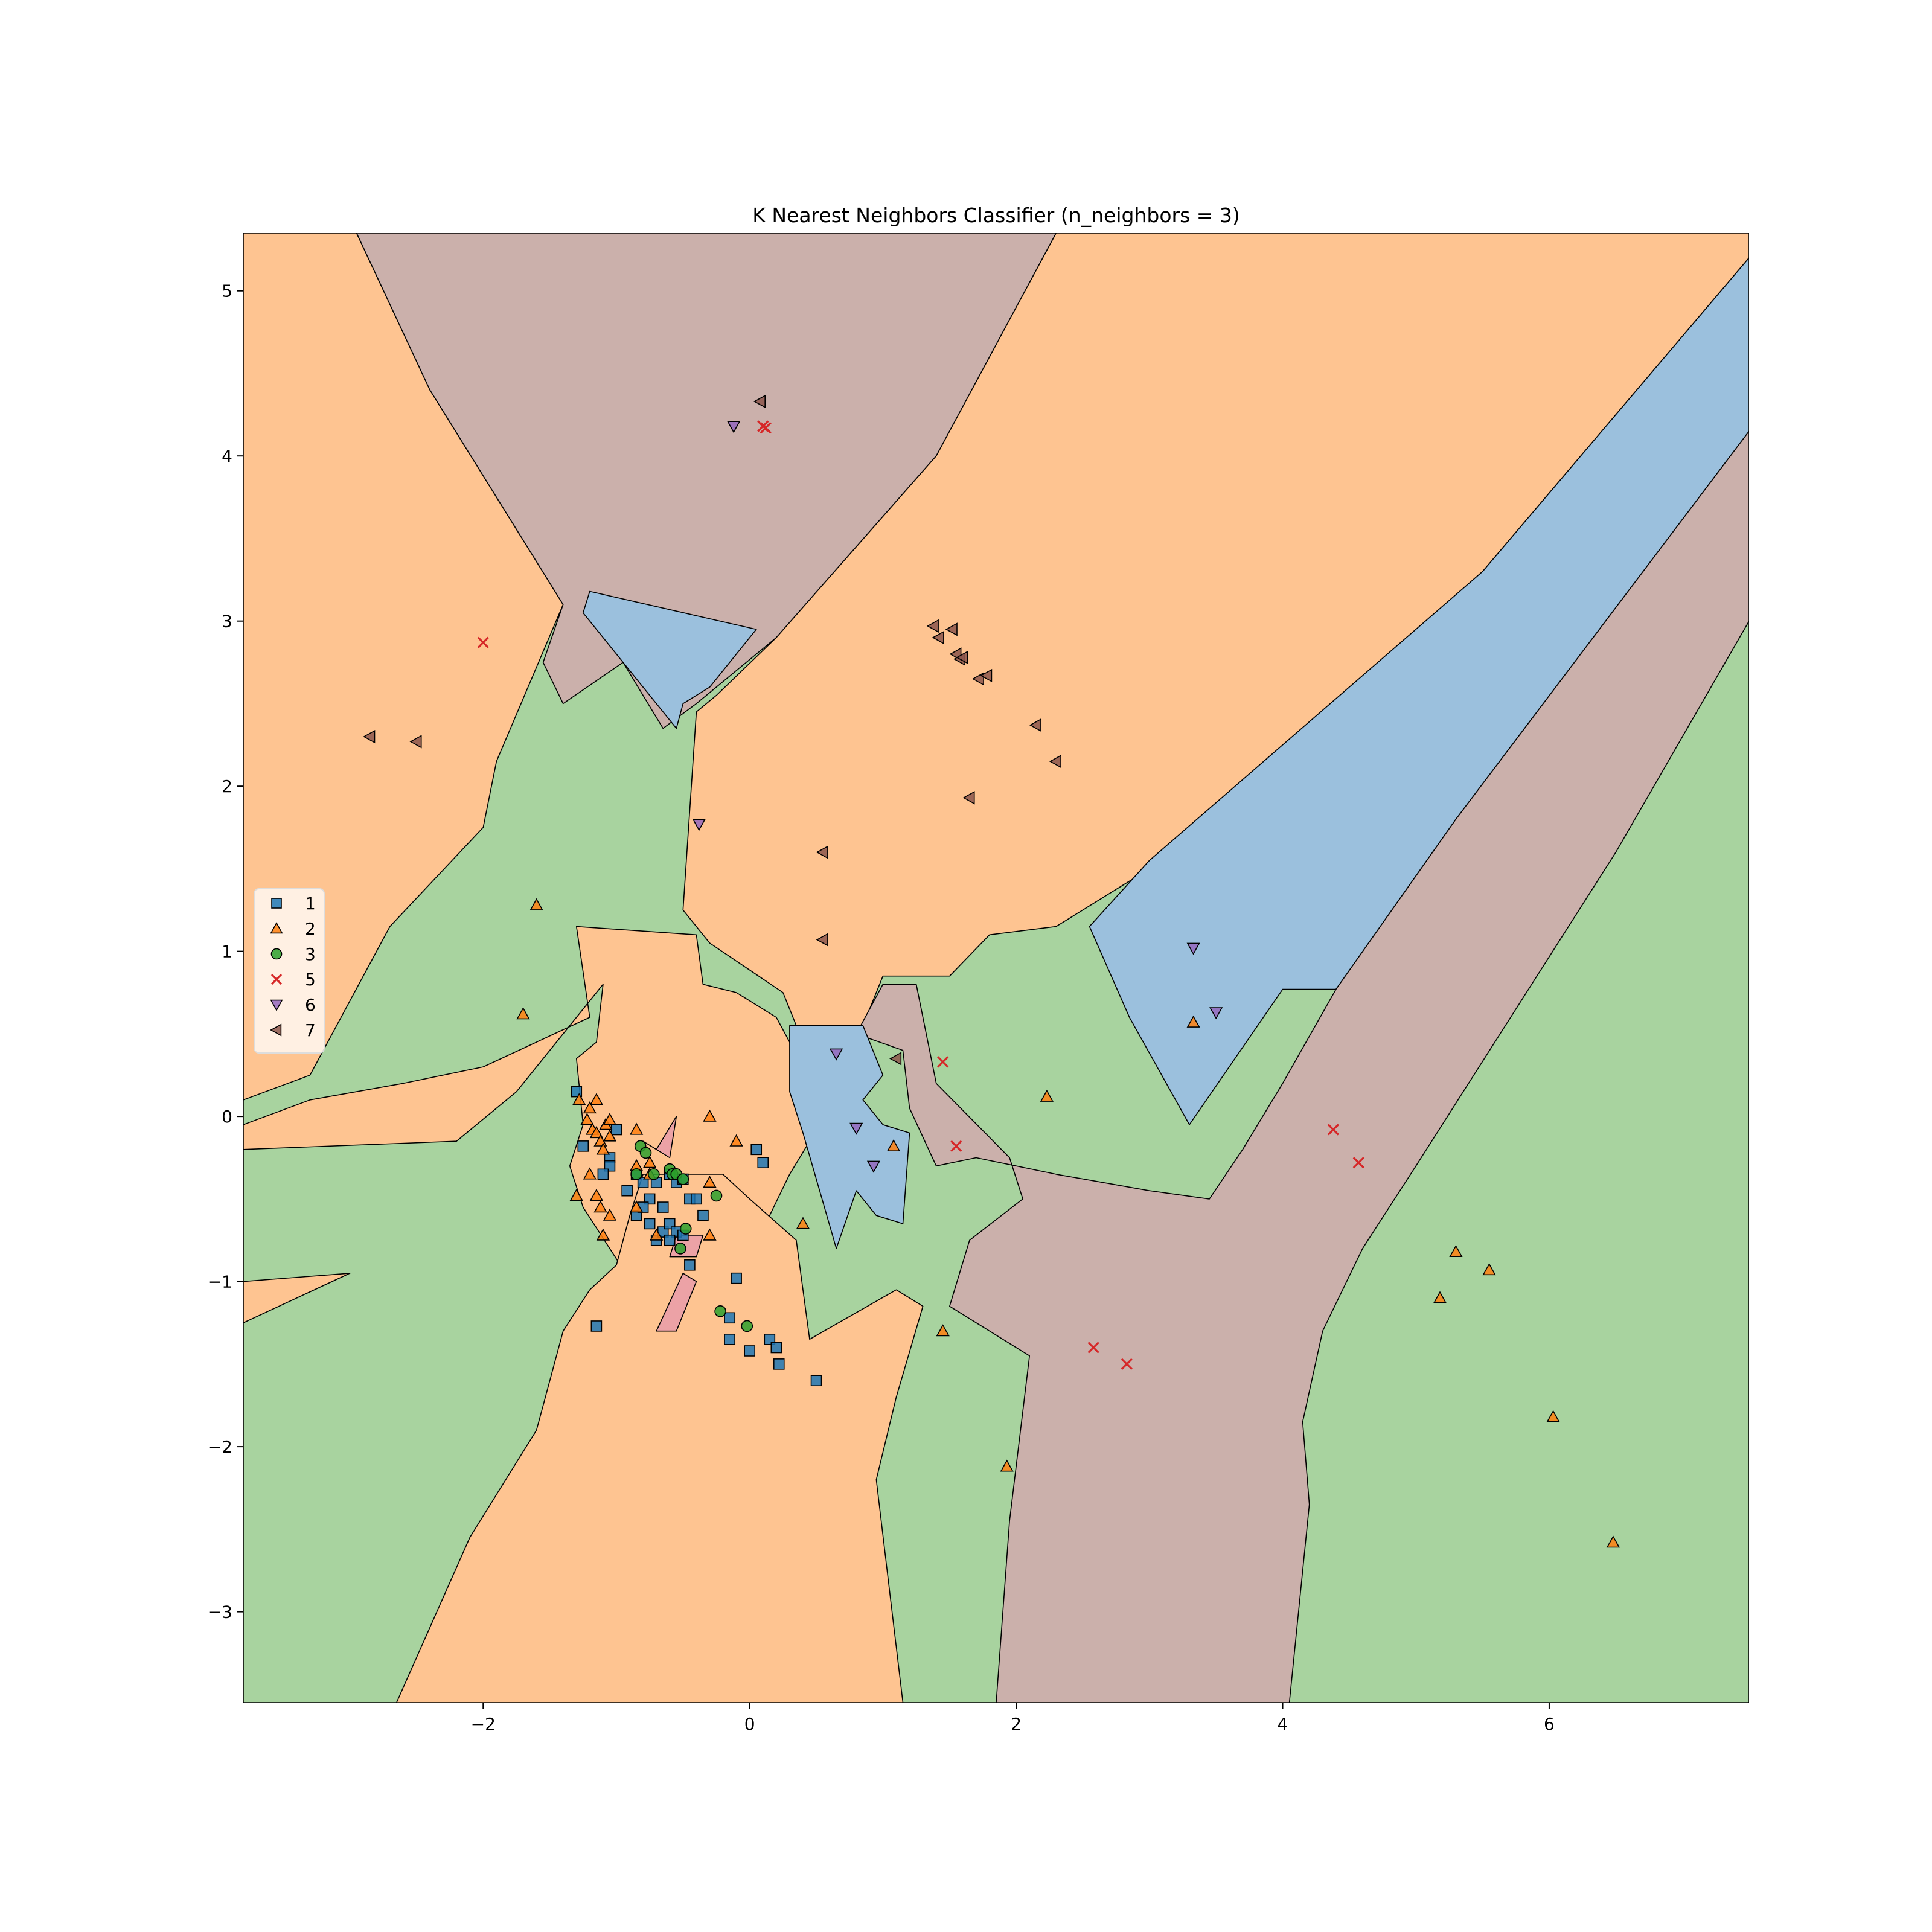 The image size is (1932, 1932). I want to click on legend-marker-class-5-stroke, so click(276, 979).